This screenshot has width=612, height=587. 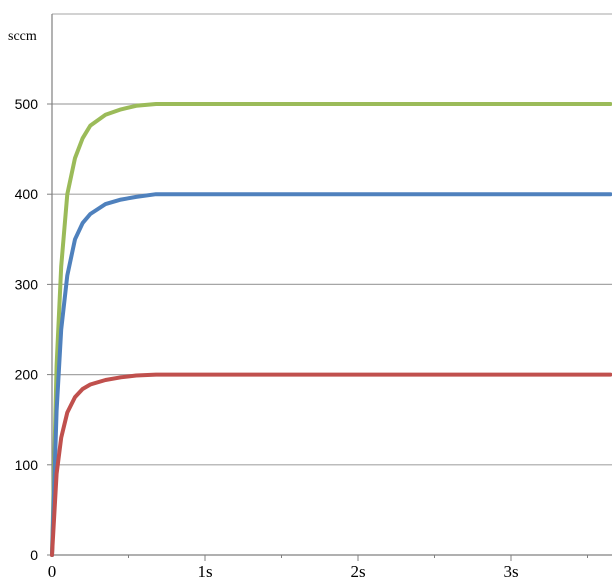 I want to click on y-tick-label-100: 100, so click(x=27, y=465).